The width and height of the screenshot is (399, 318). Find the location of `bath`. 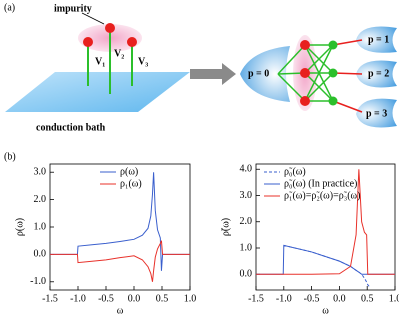

bath is located at coordinates (97, 92).